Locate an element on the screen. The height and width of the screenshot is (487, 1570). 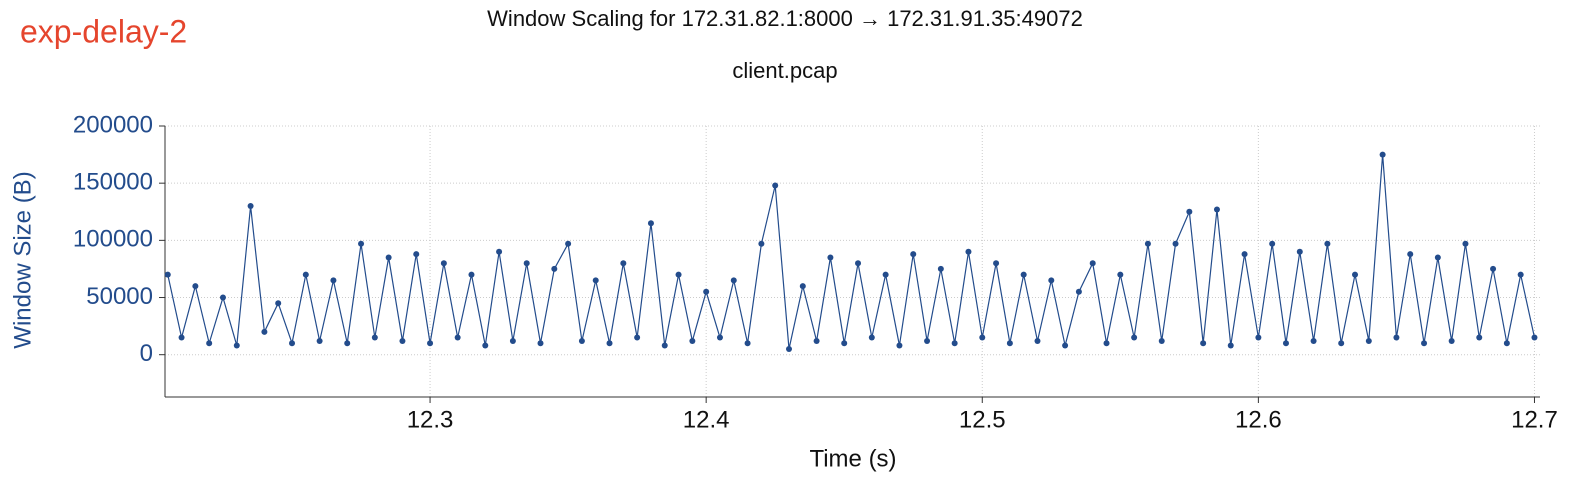
chart-subtitle: client.pcap is located at coordinates (784, 70).